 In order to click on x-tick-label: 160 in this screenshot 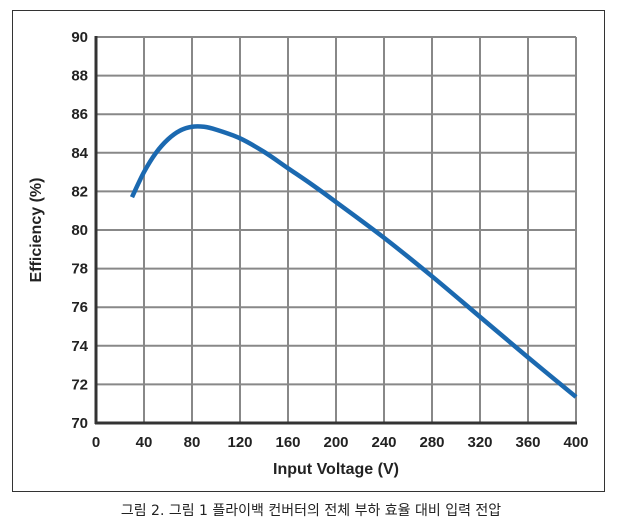, I will do `click(287, 442)`.